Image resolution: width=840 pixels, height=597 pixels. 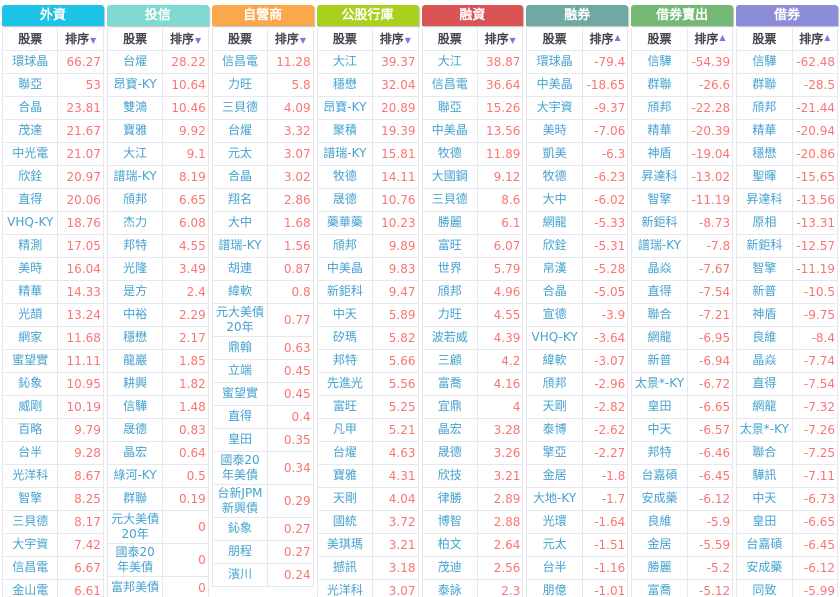 What do you see at coordinates (764, 590) in the screenshot?
I see `stock-link: 同致` at bounding box center [764, 590].